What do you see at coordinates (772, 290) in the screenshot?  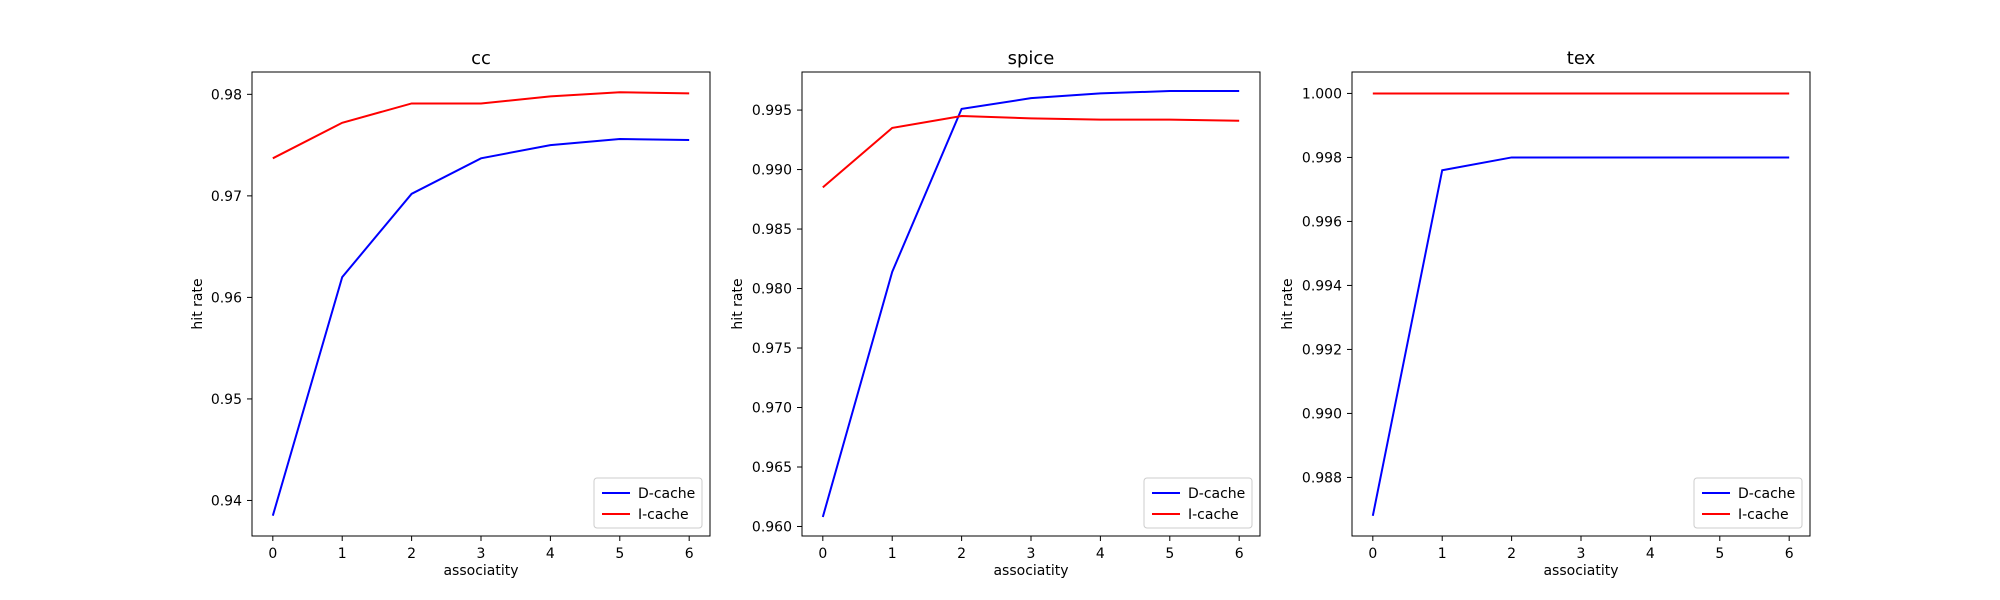 I see `y-tick-label: 0.980` at bounding box center [772, 290].